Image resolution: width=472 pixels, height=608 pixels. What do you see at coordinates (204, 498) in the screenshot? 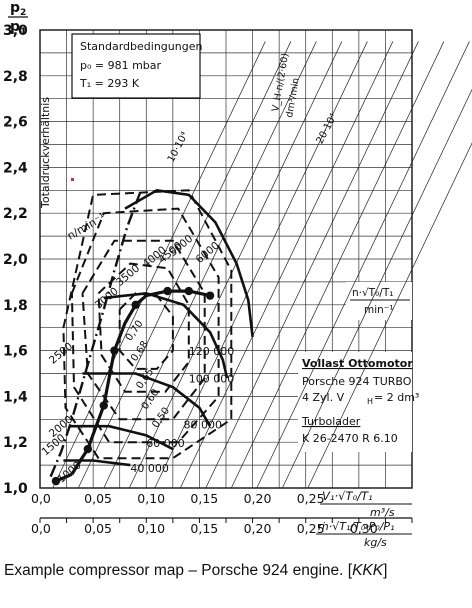
I see `x-upper-tick-label: 0,15` at bounding box center [204, 498].